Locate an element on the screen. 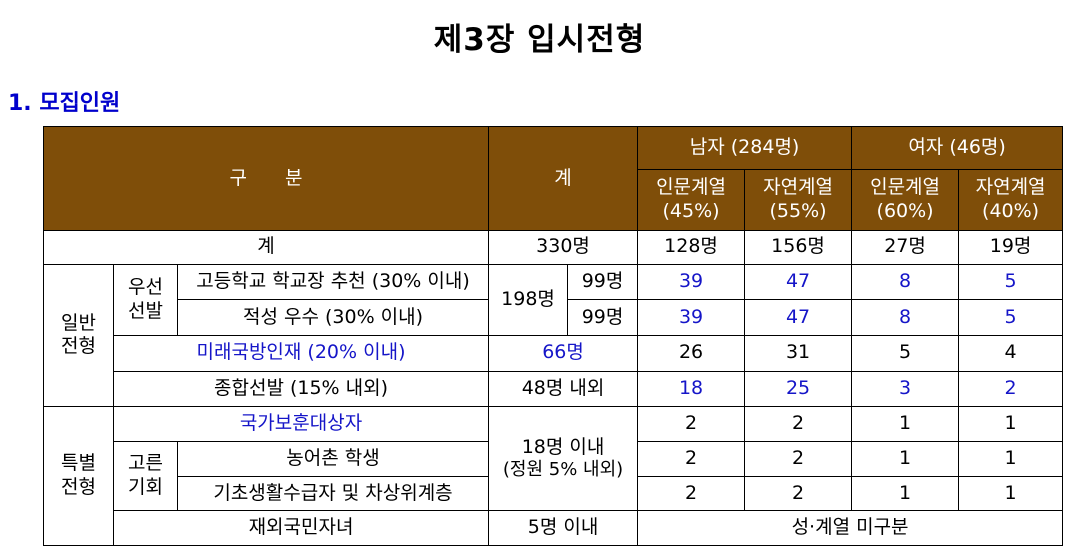 This screenshot has height=551, width=1079. equal-label-line2: 기회 is located at coordinates (145, 487).